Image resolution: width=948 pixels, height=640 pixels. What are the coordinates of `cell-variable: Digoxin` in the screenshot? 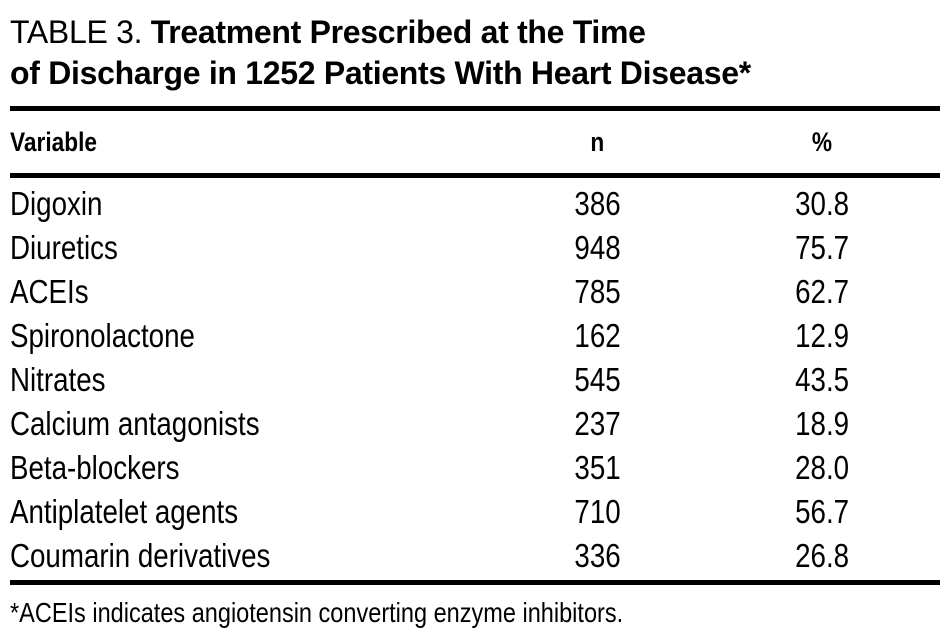 It's located at (250, 204).